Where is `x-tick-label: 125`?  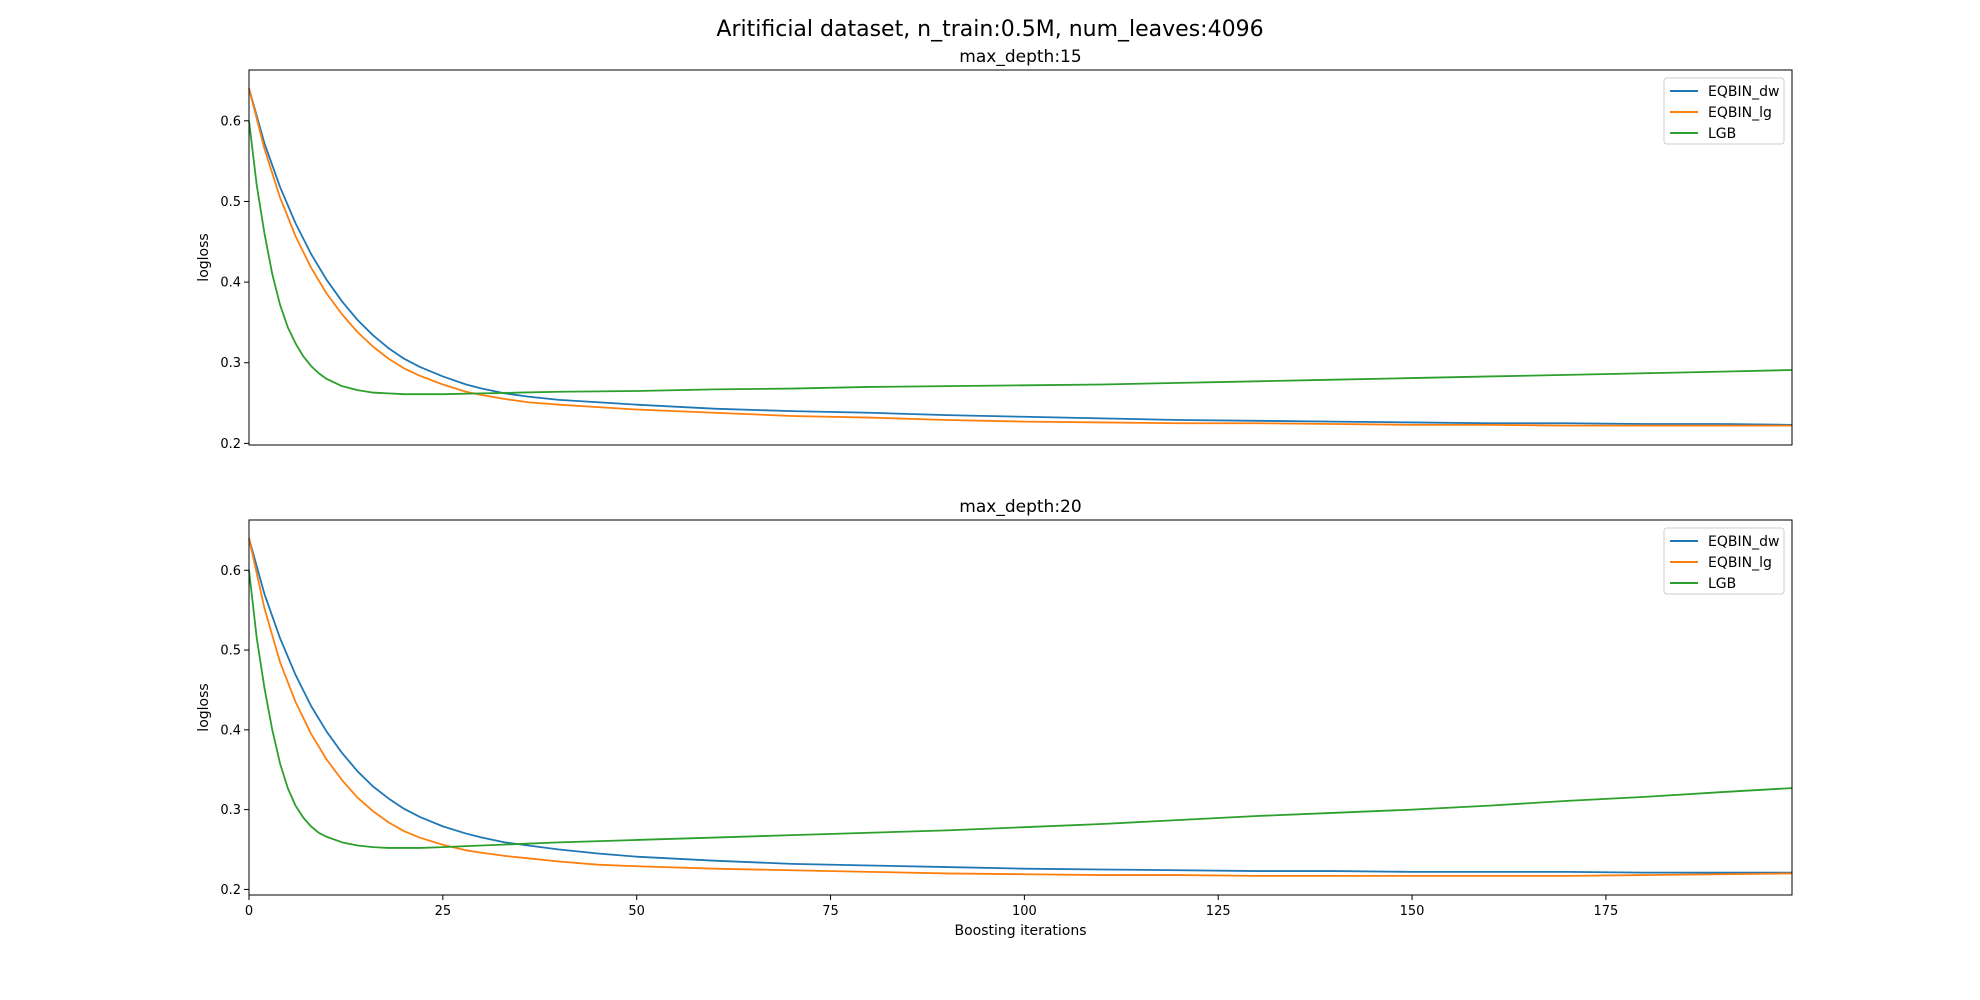
x-tick-label: 125 is located at coordinates (1218, 911).